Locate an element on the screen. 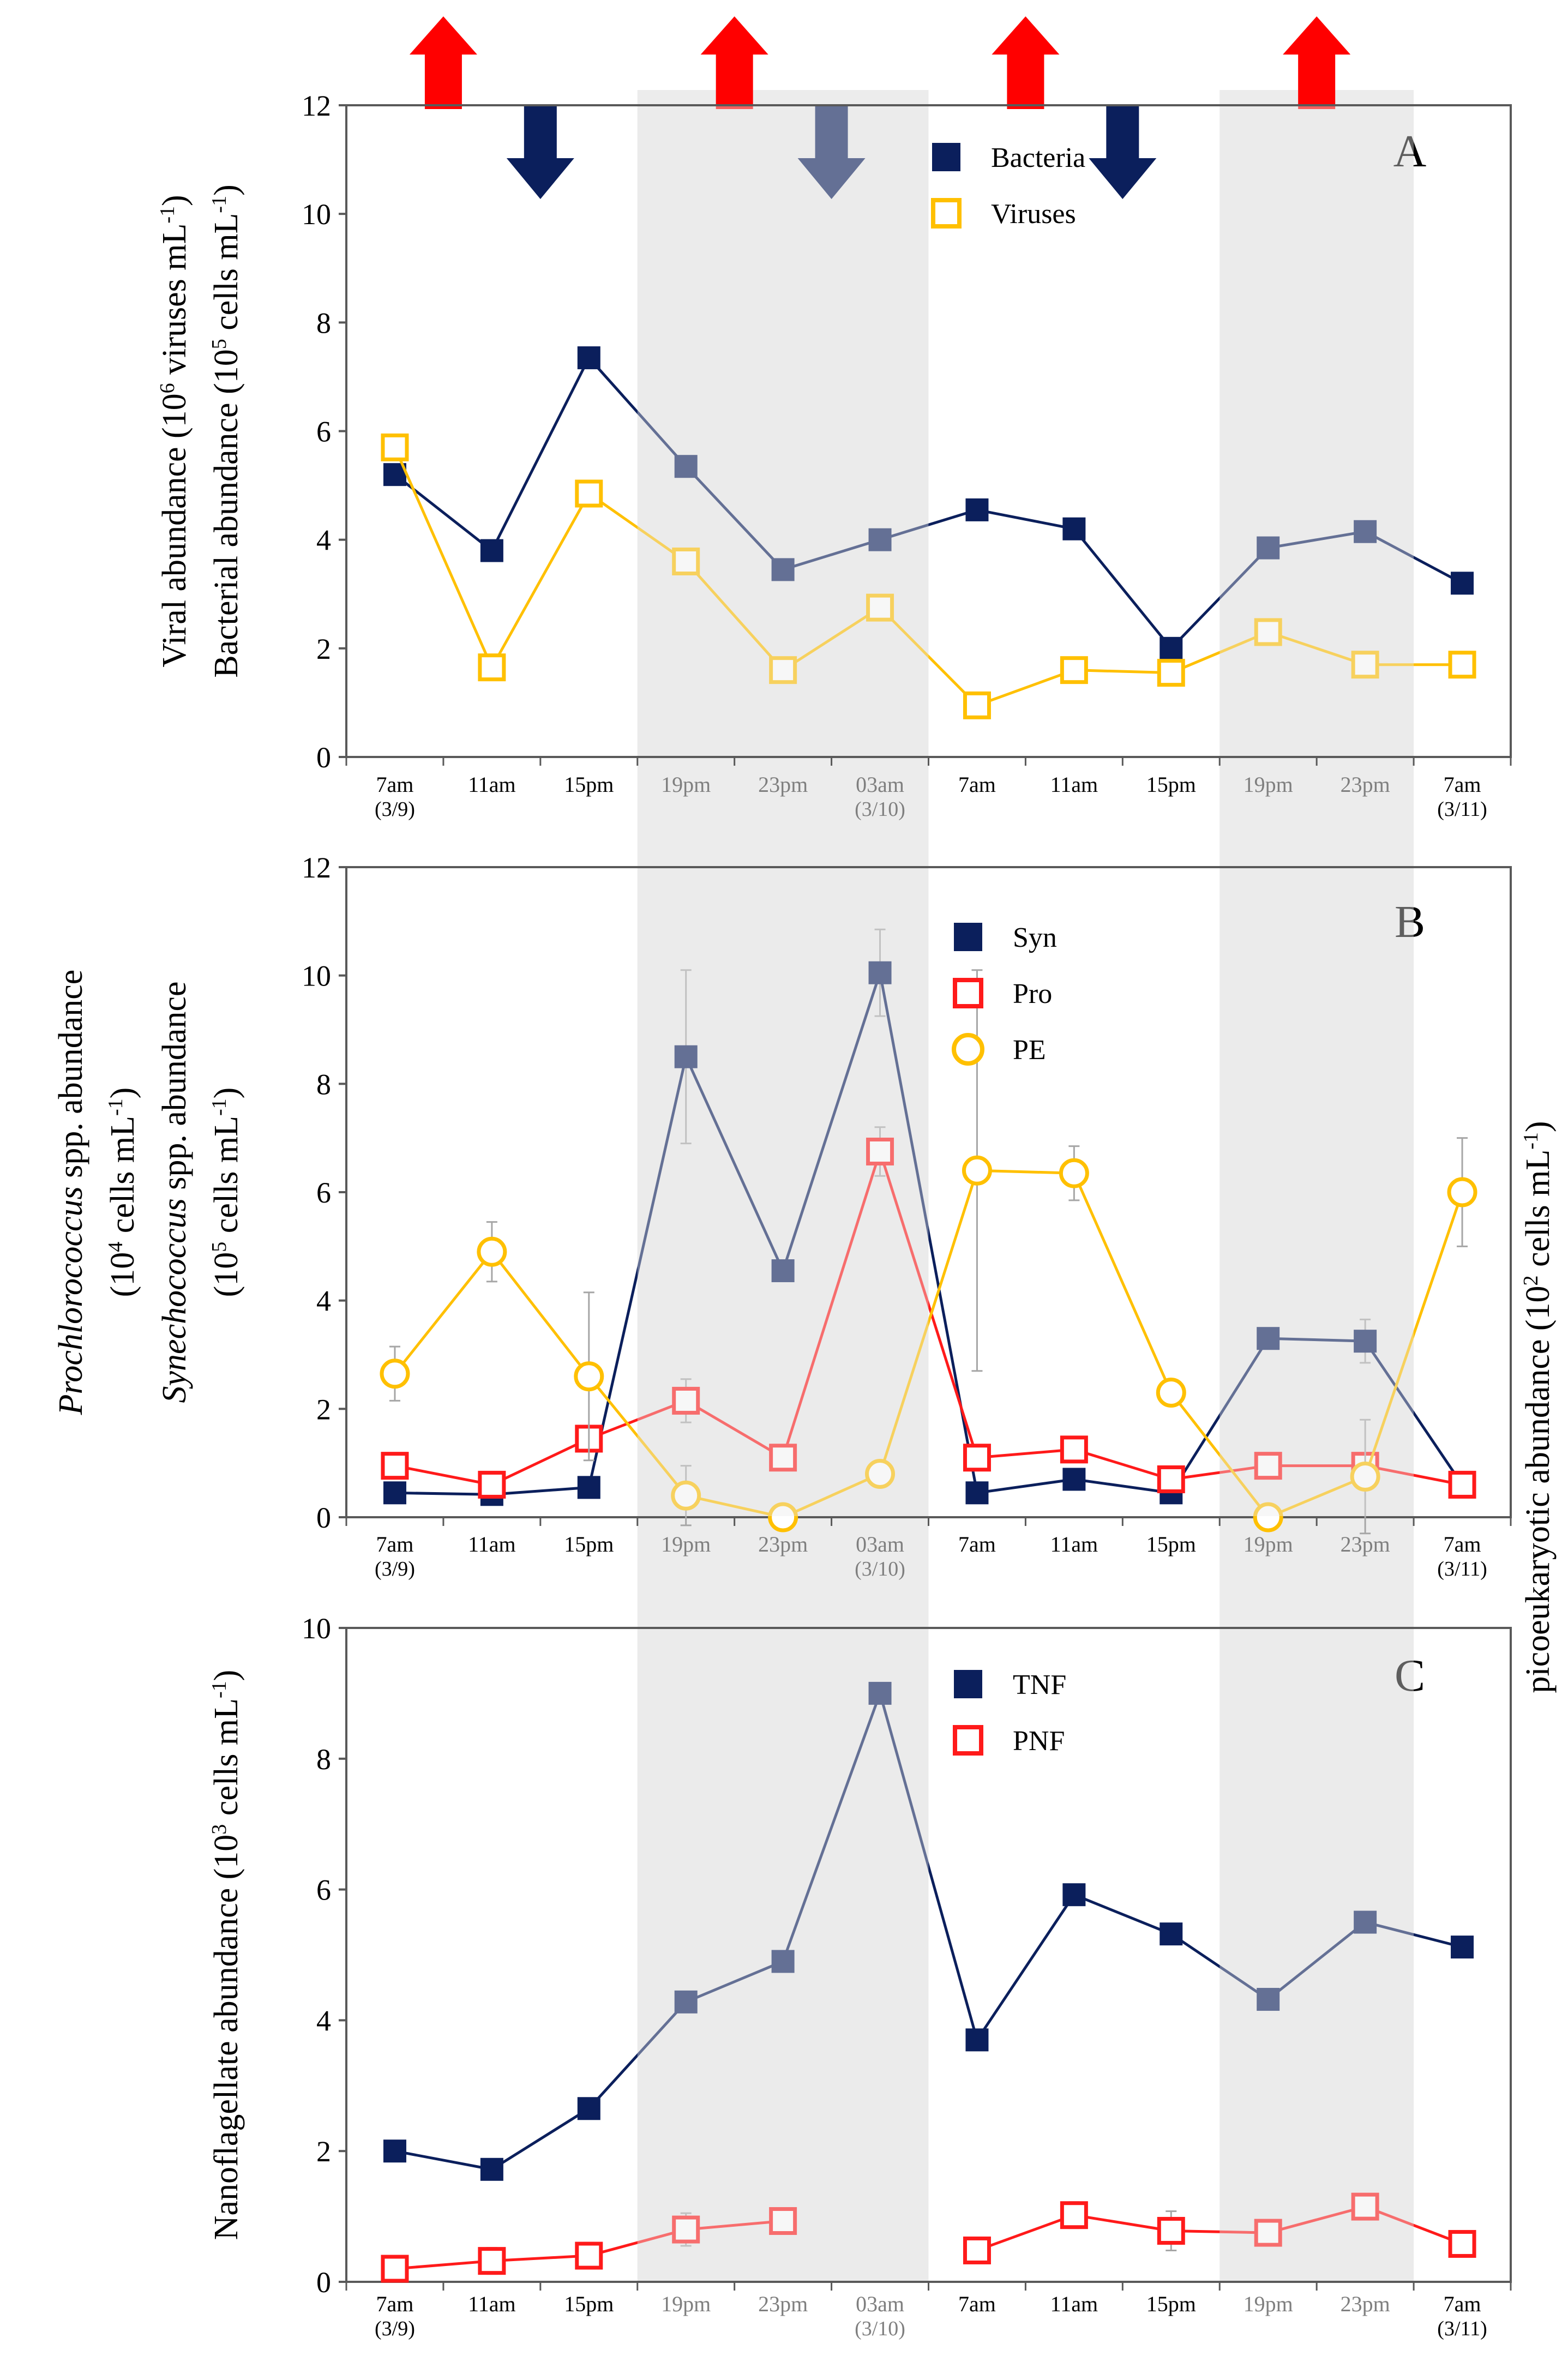  legend-label: PNF is located at coordinates (1039, 1741).